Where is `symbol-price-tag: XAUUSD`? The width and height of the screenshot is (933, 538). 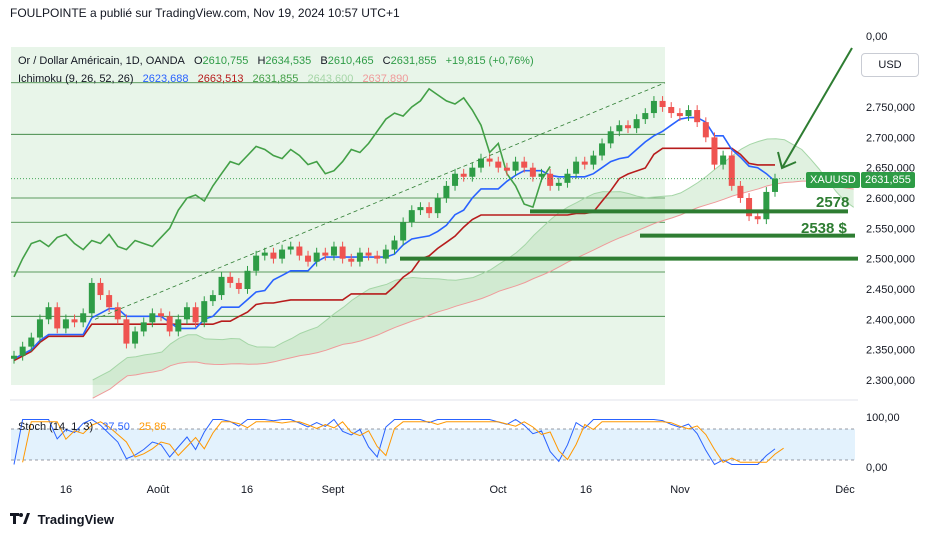
symbol-price-tag: XAUUSD is located at coordinates (833, 180).